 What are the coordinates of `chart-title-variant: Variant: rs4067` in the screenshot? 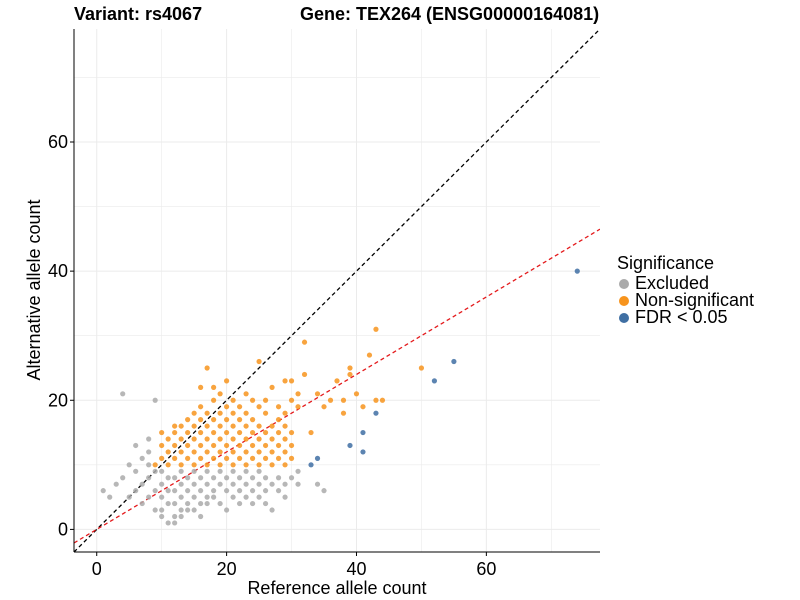 It's located at (138, 14).